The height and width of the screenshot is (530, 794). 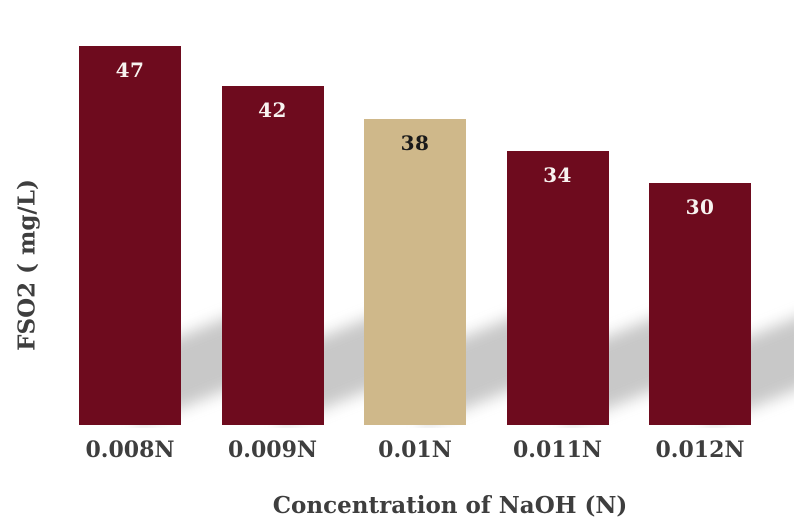 What do you see at coordinates (272, 110) in the screenshot?
I see `bar-value-label: 42` at bounding box center [272, 110].